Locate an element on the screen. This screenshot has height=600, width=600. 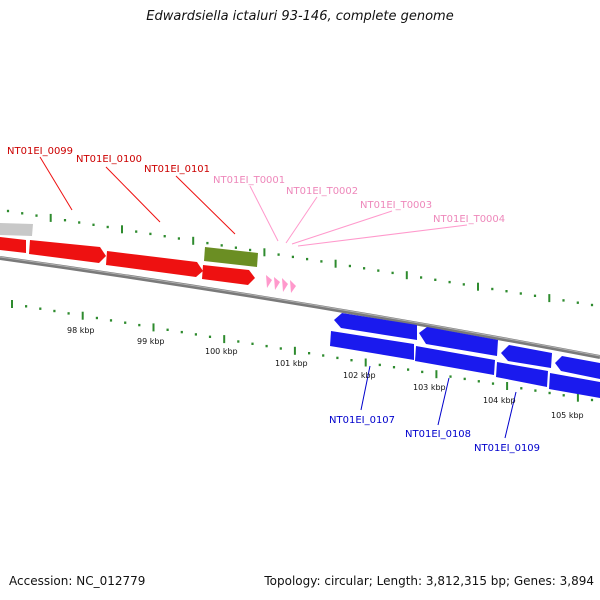
gene-label-0099: NT01EI_0099 is located at coordinates (40, 151).